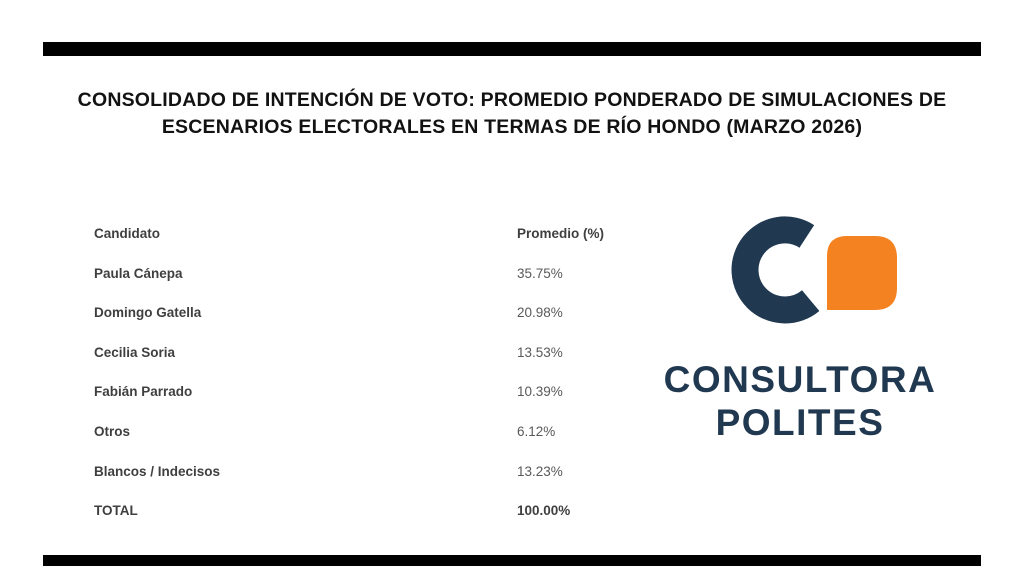 The height and width of the screenshot is (576, 1024). I want to click on logo-wordmark: CONSULTORA POLITES, so click(800, 401).